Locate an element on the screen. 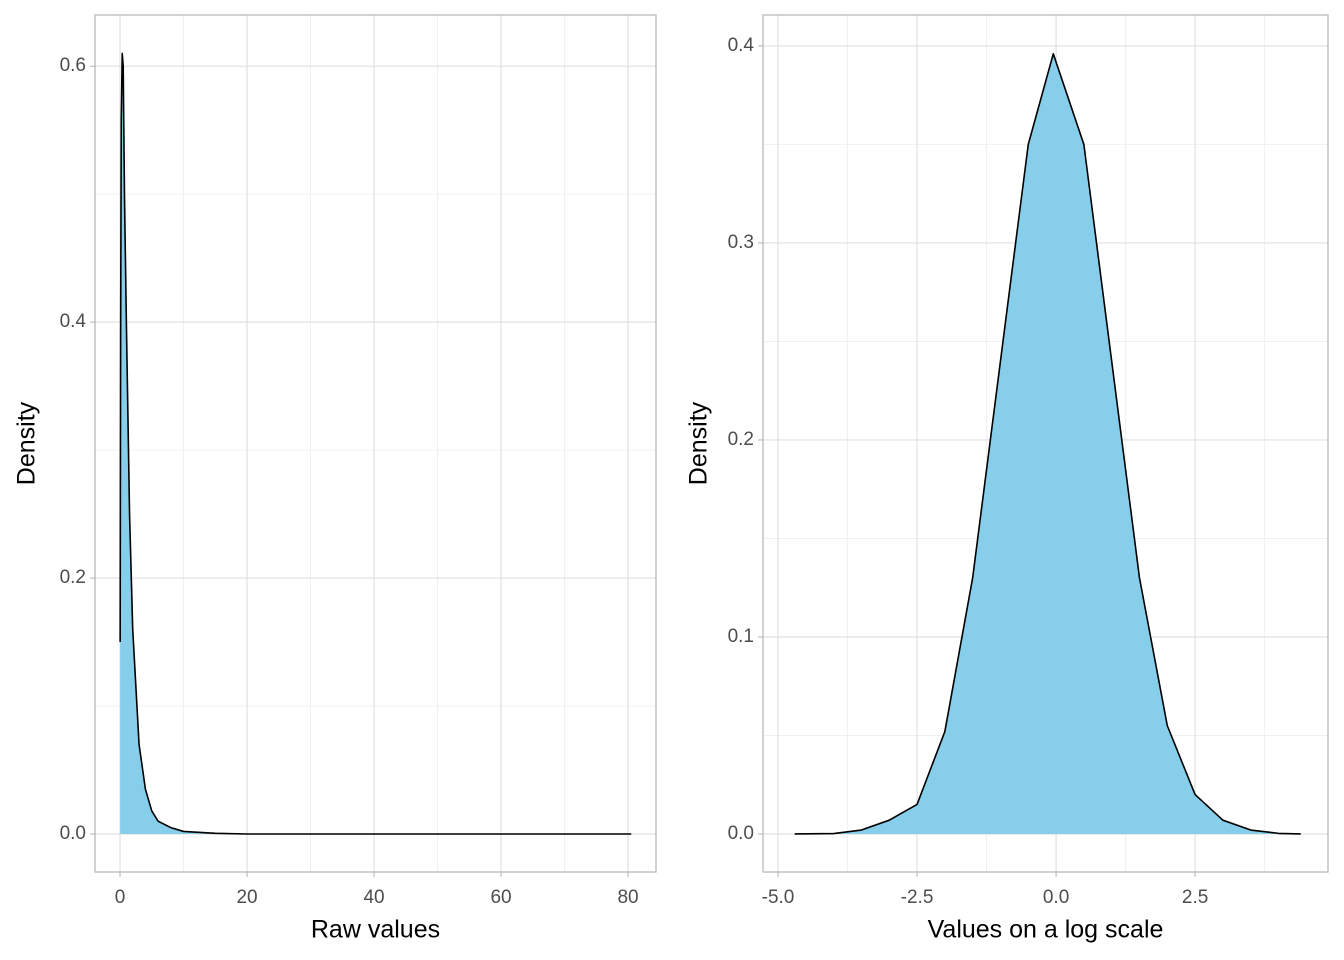  y-tick-label: 0.3 is located at coordinates (741, 242).